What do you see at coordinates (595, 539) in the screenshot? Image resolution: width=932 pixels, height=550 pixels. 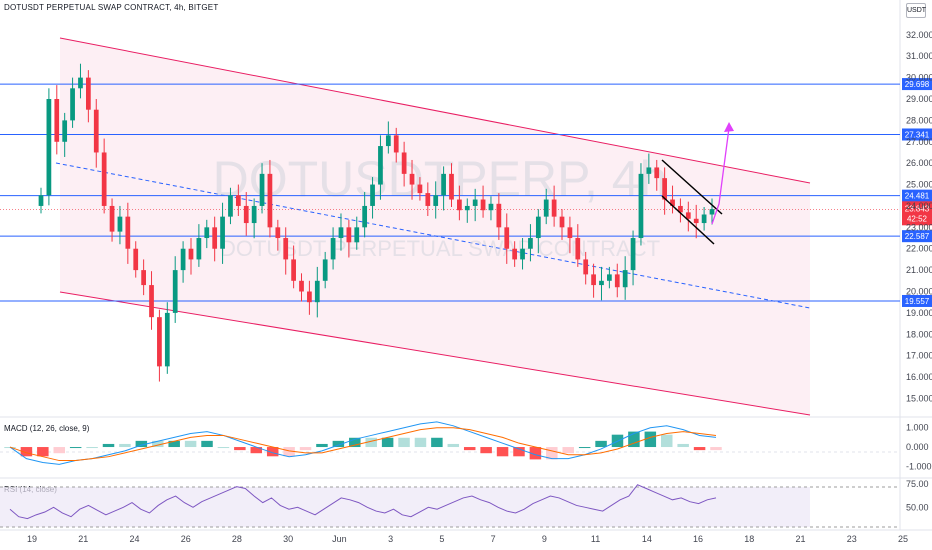 I see `time-tick-label: 11` at bounding box center [595, 539].